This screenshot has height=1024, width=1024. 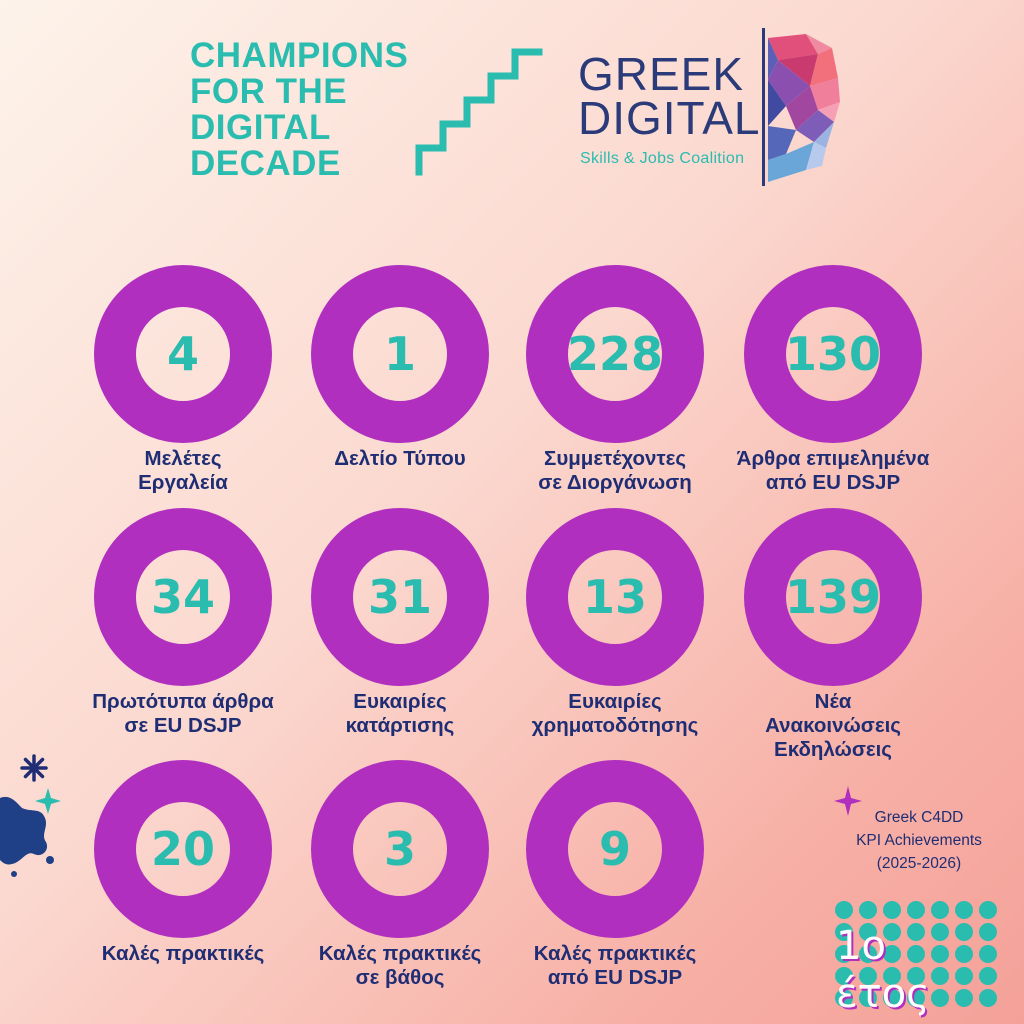 I want to click on note-line: (2025-2026), so click(x=919, y=863).